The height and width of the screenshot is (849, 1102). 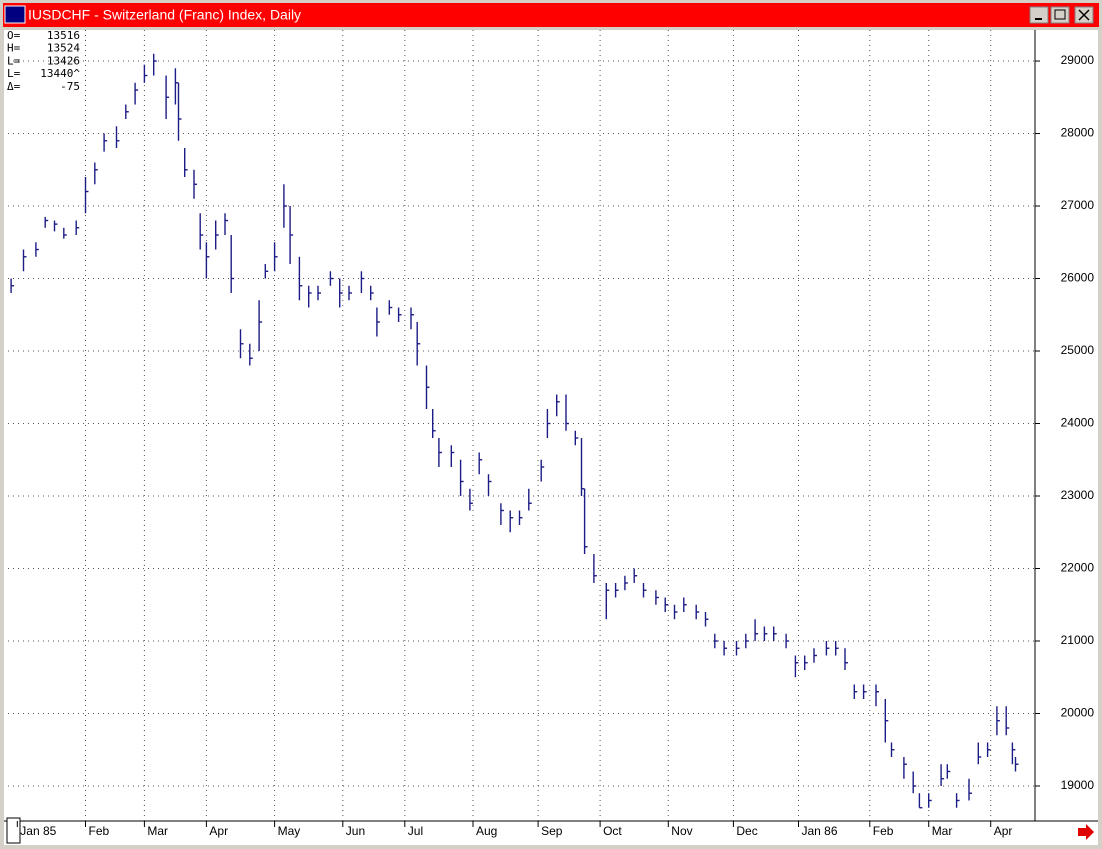 What do you see at coordinates (681, 831) in the screenshot?
I see `x-tick-label: Nov` at bounding box center [681, 831].